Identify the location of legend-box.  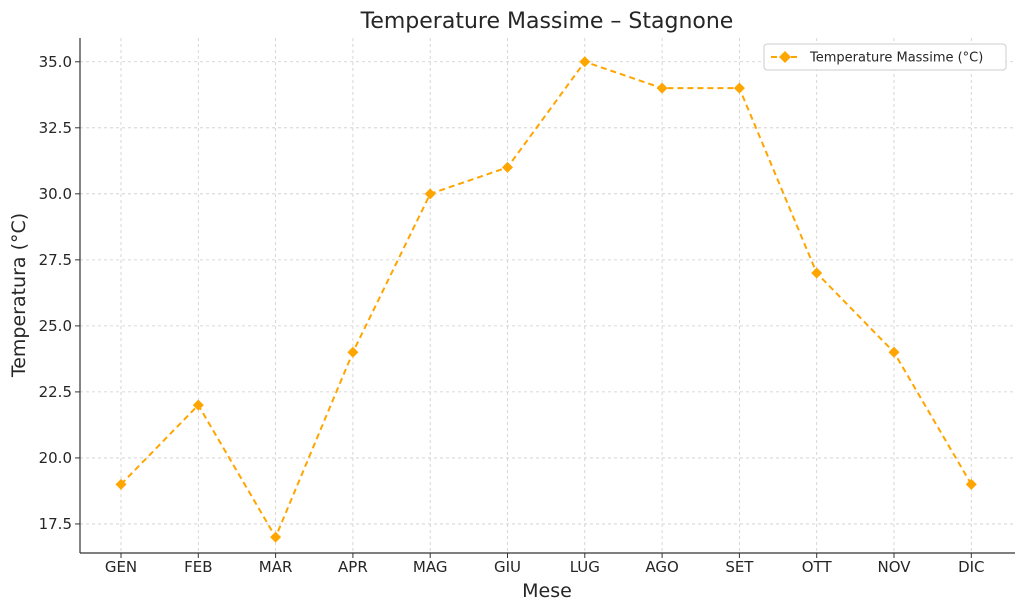
(885, 57).